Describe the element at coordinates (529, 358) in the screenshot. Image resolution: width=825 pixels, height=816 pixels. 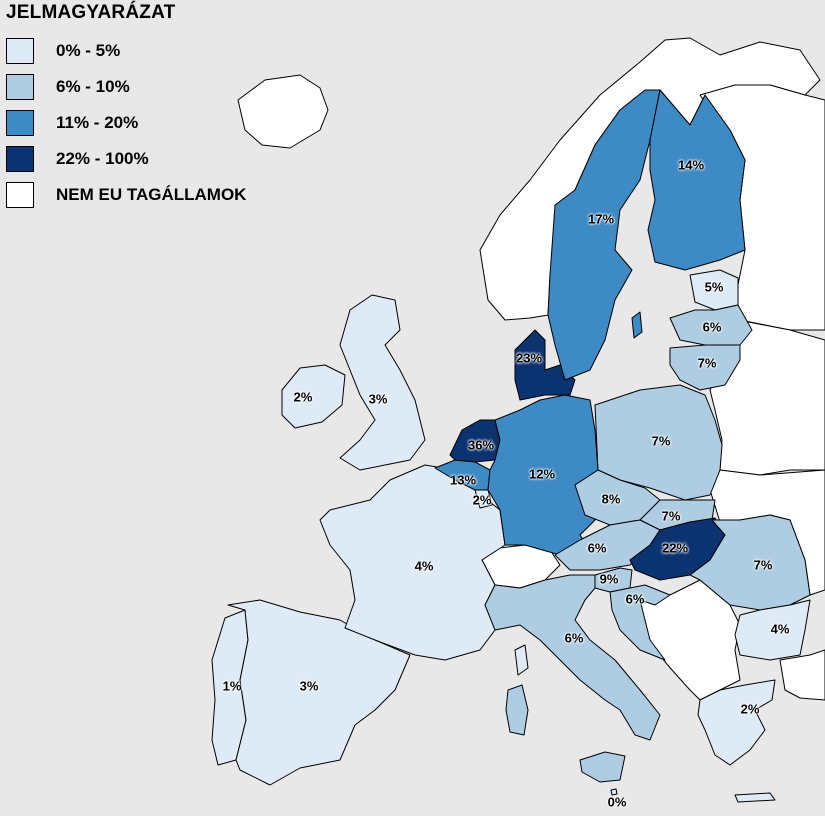
I see `label-denmark: 23%` at that location.